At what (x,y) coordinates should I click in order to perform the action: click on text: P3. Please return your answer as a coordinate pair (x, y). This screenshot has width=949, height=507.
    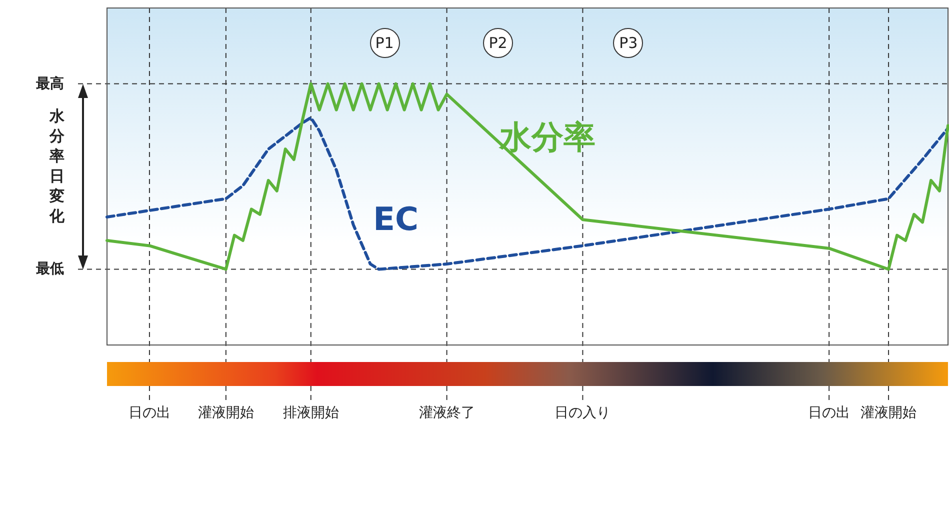
    Looking at the image, I should click on (628, 43).